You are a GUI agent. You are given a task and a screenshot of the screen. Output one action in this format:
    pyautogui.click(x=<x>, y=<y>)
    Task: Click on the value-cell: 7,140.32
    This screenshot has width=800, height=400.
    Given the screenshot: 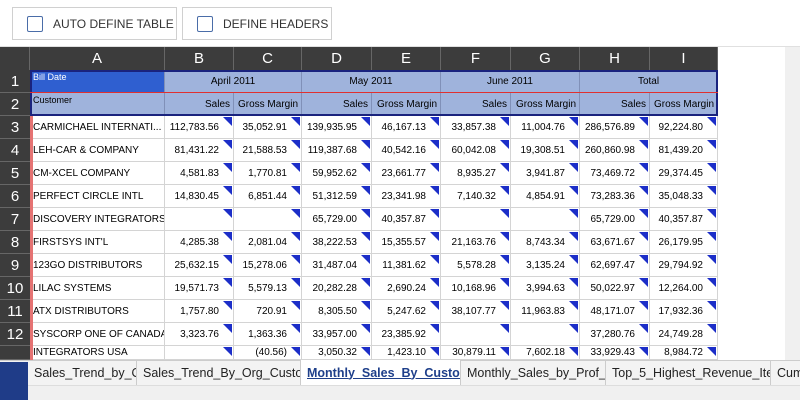 What is the action you would take?
    pyautogui.click(x=476, y=196)
    